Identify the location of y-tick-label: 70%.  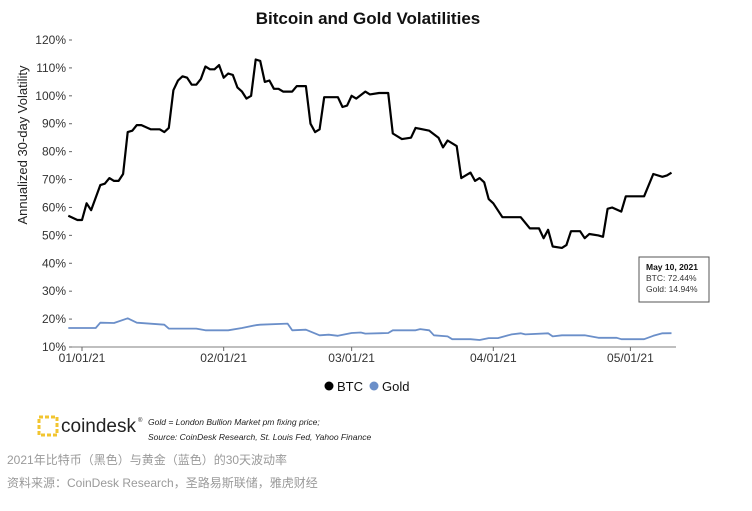
(54, 180).